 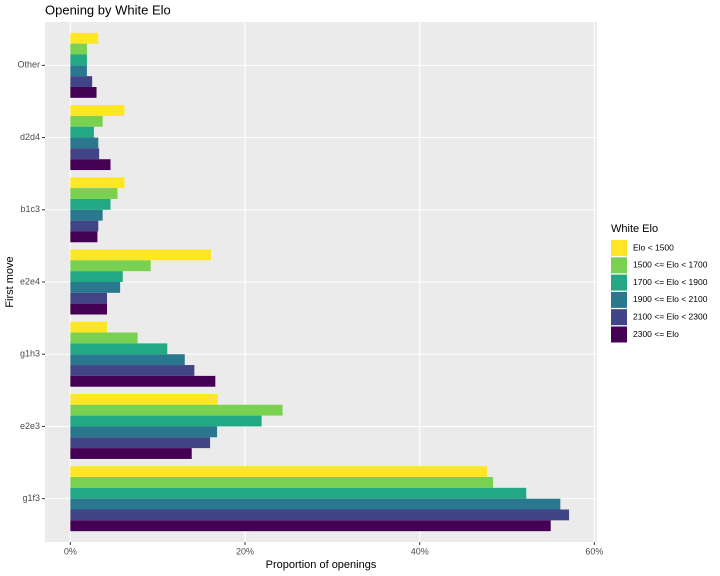 I want to click on legend-label: 1700 <= Elo < 1900, so click(x=670, y=282).